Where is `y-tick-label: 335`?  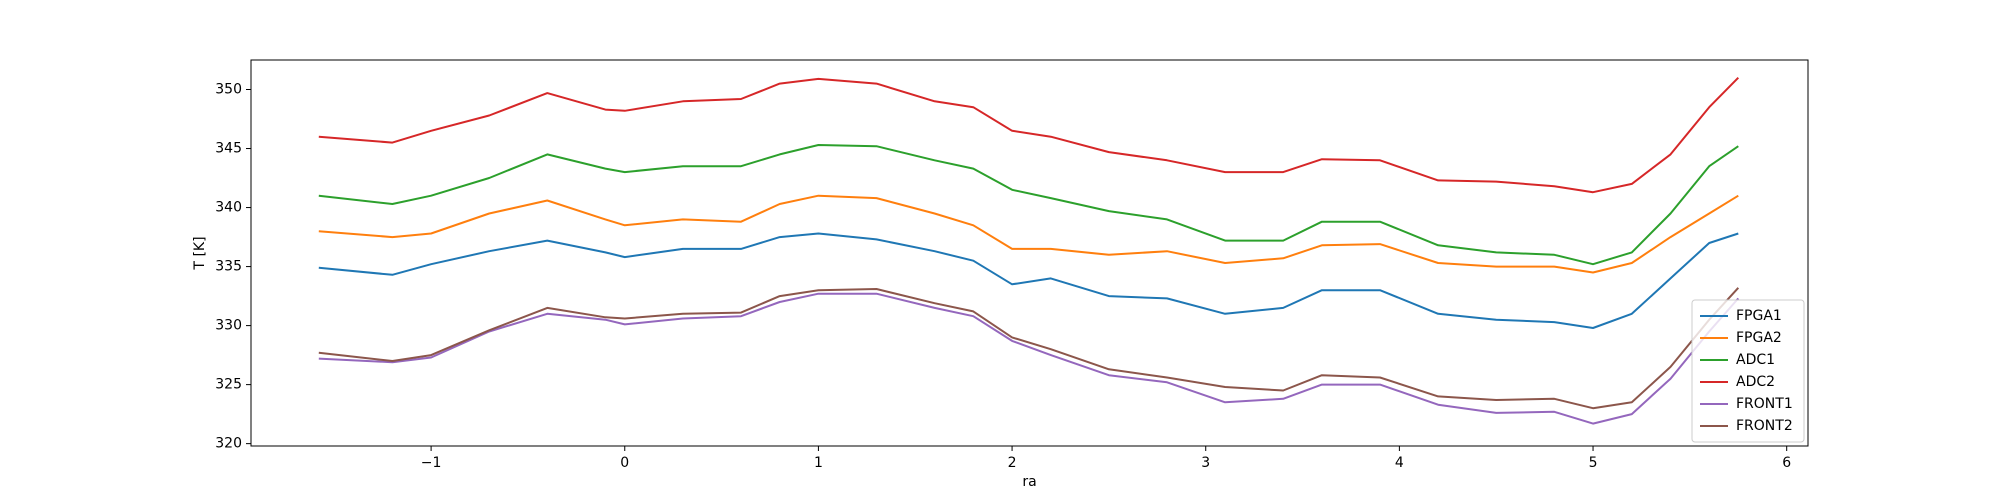
y-tick-label: 335 is located at coordinates (228, 267).